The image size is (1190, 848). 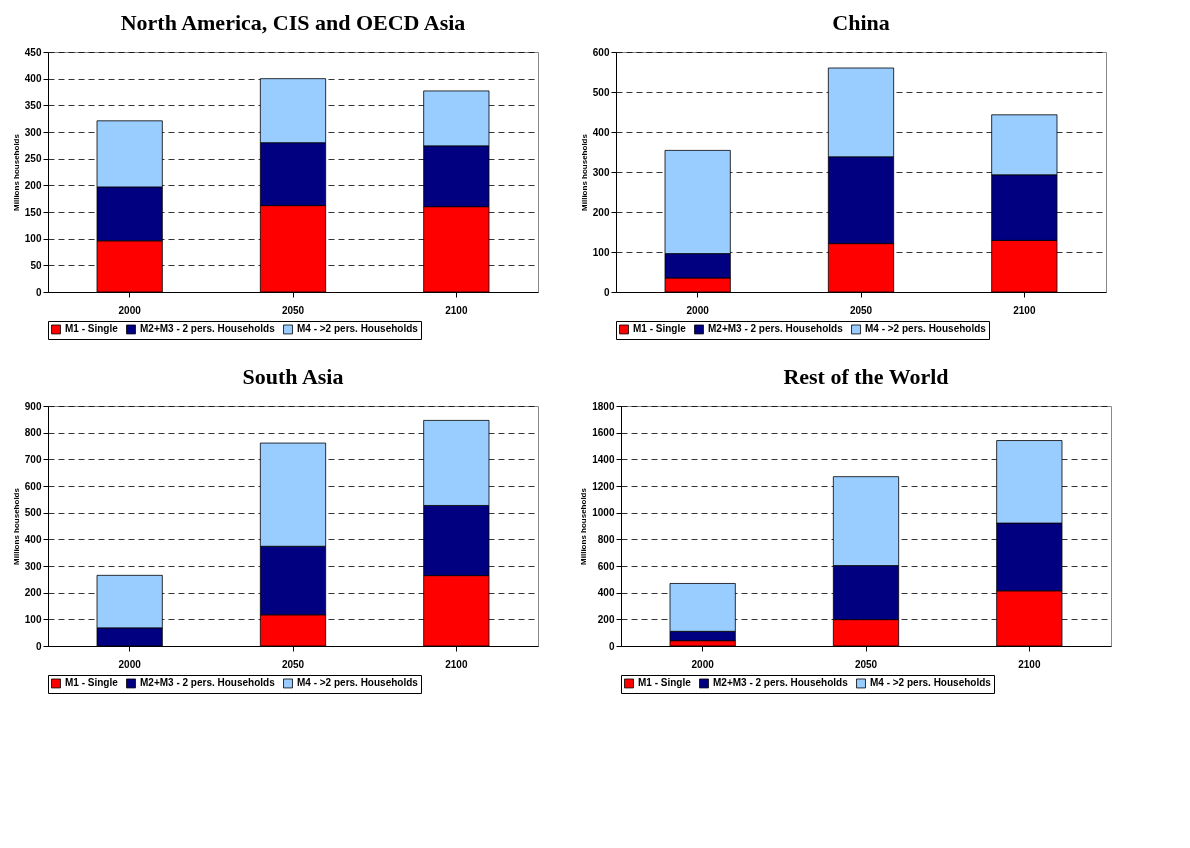 What do you see at coordinates (861, 22) in the screenshot?
I see `chart-title: China` at bounding box center [861, 22].